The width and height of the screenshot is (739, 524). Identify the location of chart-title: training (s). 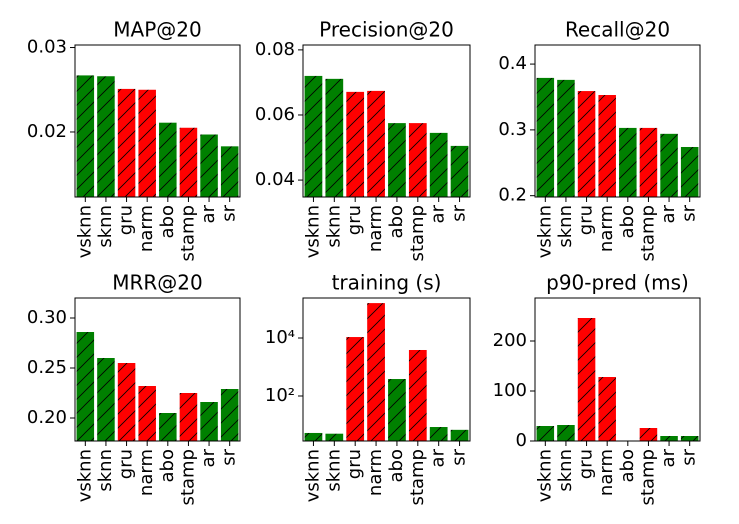
(387, 283).